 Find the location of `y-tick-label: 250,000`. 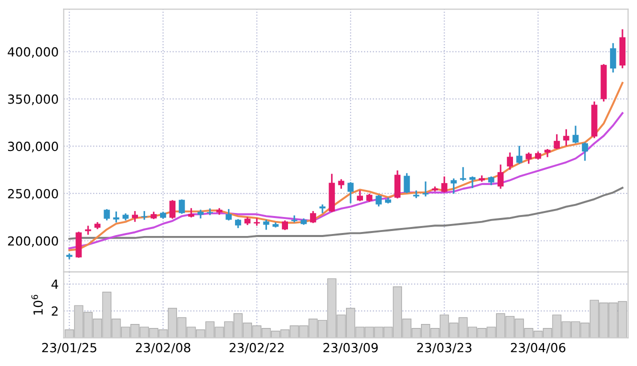

y-tick-label: 250,000 is located at coordinates (33, 194).